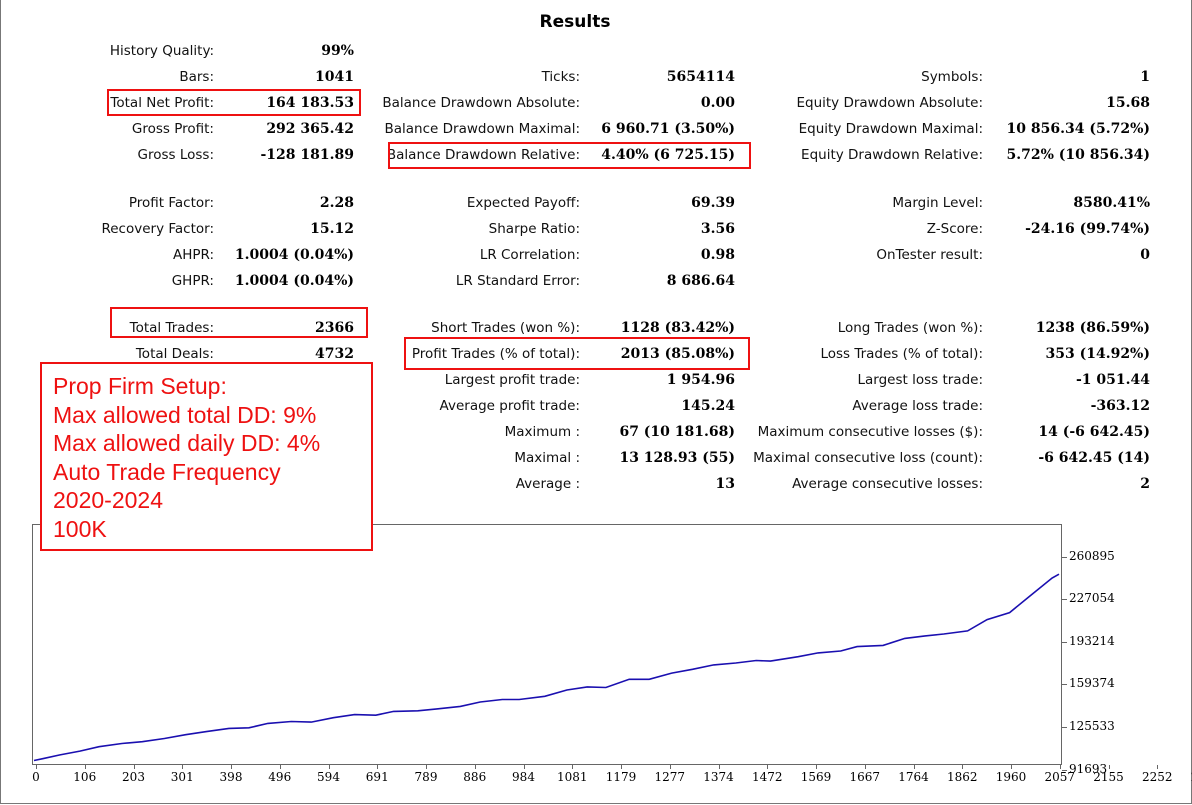 This screenshot has height=805, width=1192. Describe the element at coordinates (596, 51) in the screenshot. I see `stat-row: History Quality: 99%` at that location.